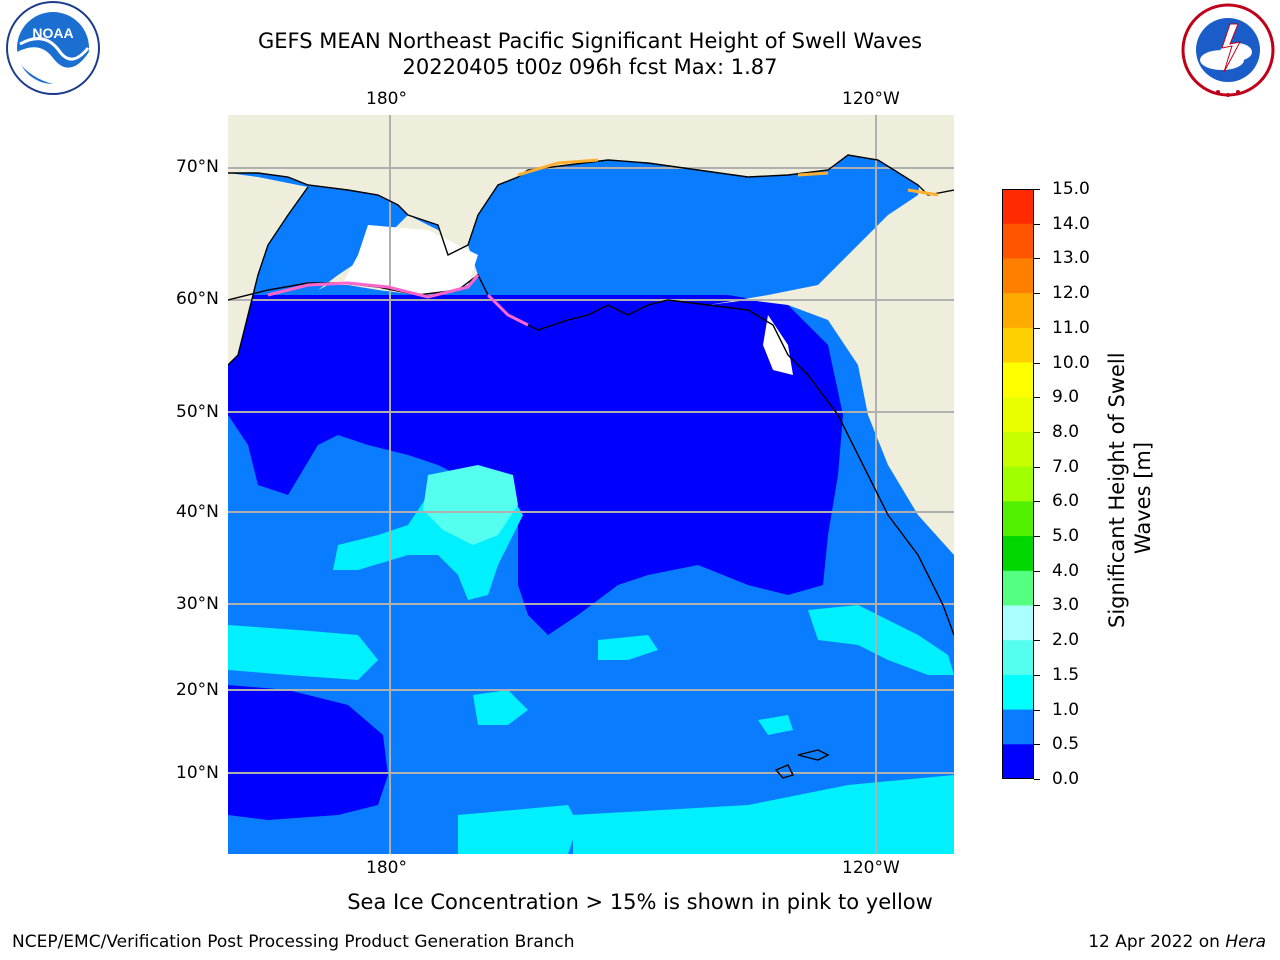 Image resolution: width=1280 pixels, height=960 pixels. Describe the element at coordinates (518, 829) in the screenshot. I see `swell-zone-cyan-south1` at that location.